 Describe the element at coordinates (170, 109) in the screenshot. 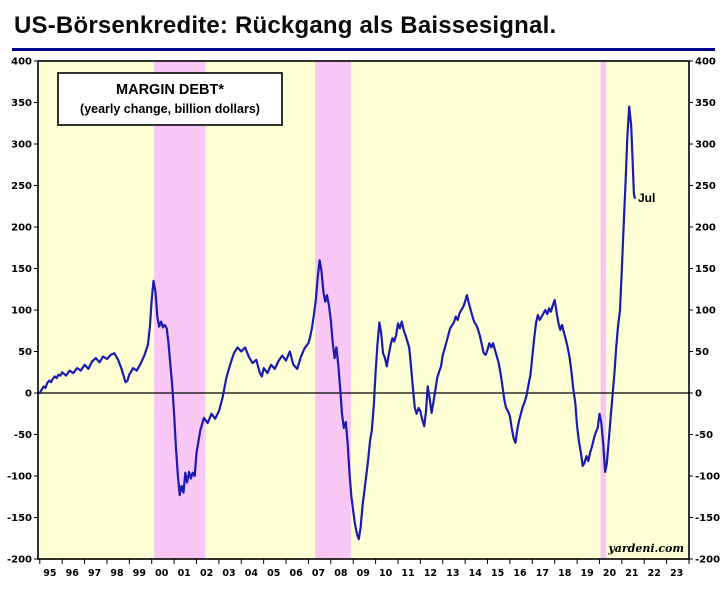

I see `legend-subtitle: (yearly change, billion dollars)` at that location.